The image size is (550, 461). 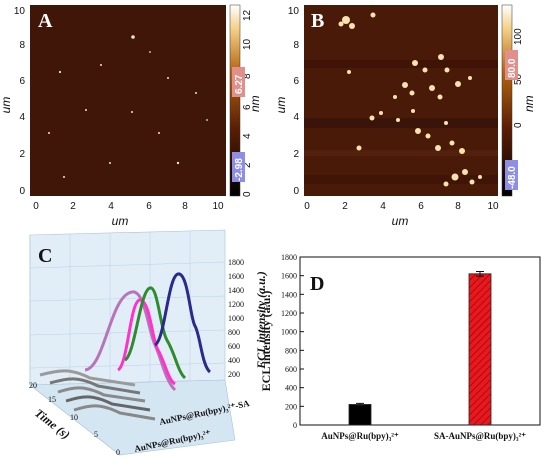 I want to click on cb-tick-b-100: 100, so click(x=518, y=36).